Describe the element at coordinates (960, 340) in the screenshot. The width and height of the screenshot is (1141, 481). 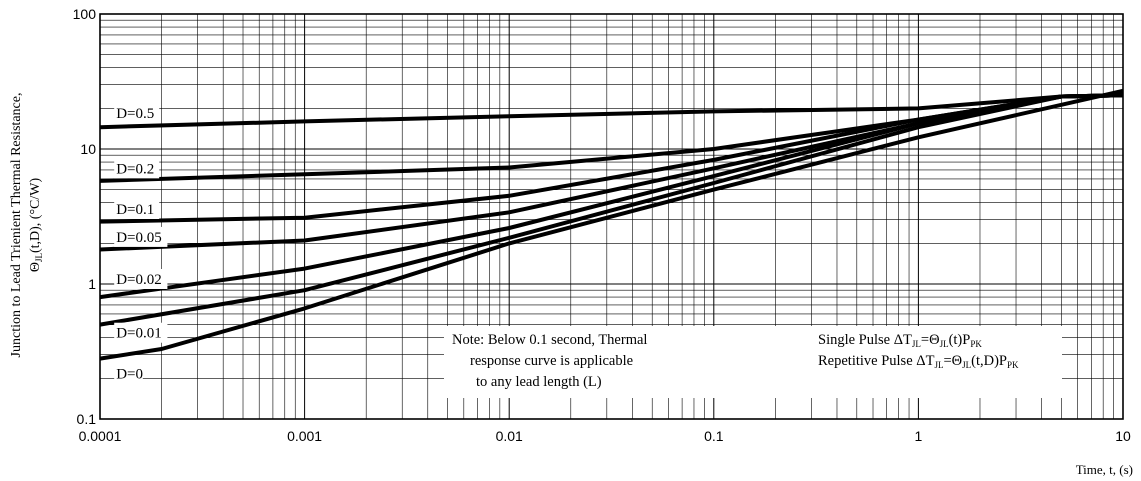
I see `single-pulse-rest: (t)P` at that location.